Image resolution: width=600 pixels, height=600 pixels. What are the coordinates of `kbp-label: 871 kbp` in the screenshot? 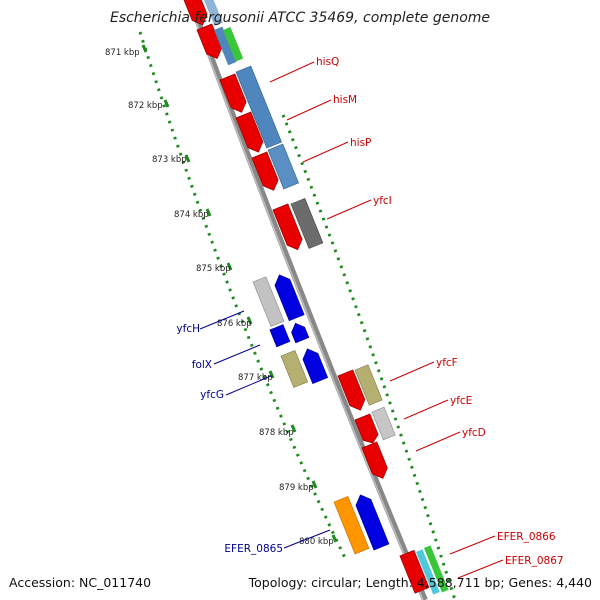 It's located at (122, 53).